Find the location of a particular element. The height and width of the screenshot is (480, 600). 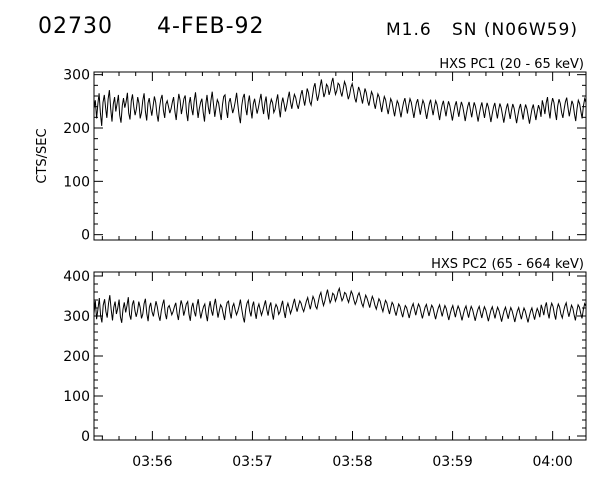

x-tick-label: 03:56 is located at coordinates (152, 462).